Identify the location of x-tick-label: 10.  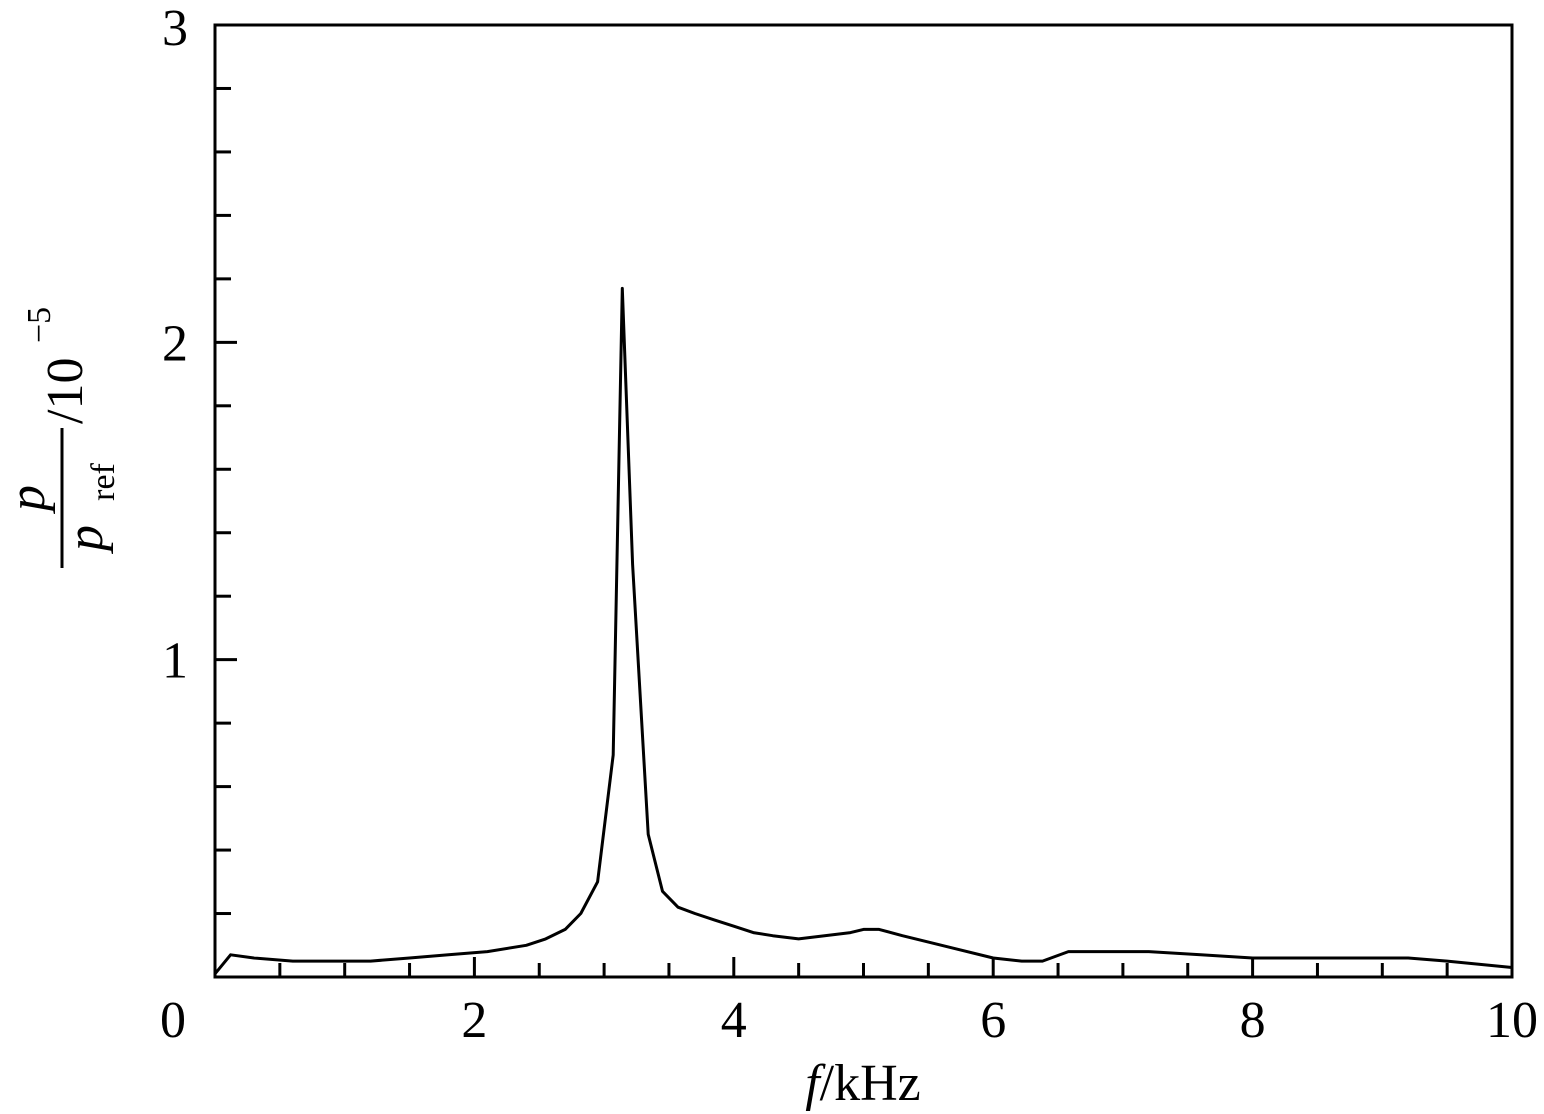
(1512, 1020).